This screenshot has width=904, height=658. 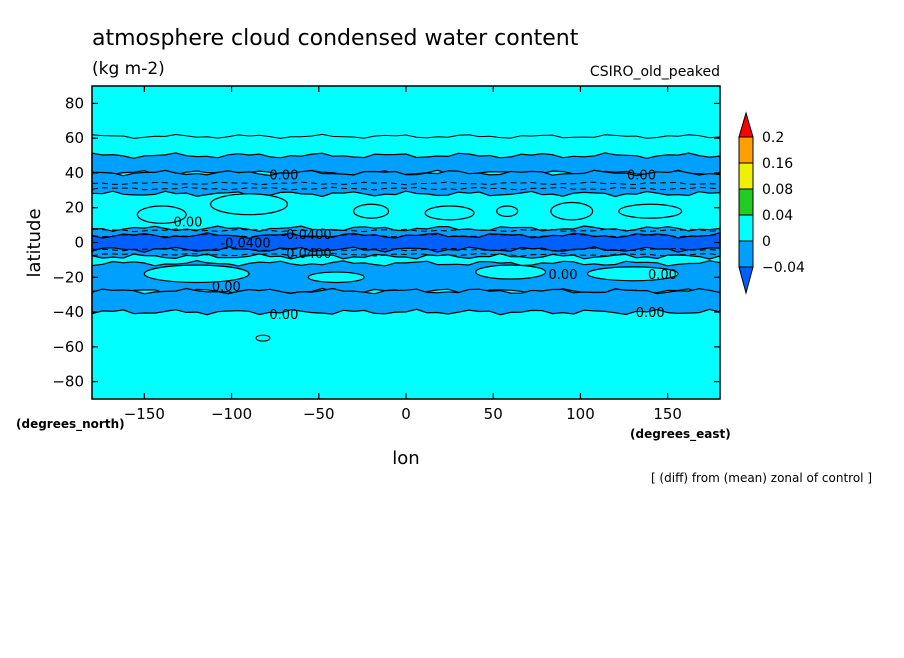 What do you see at coordinates (263, 338) in the screenshot?
I see `contour-loop` at bounding box center [263, 338].